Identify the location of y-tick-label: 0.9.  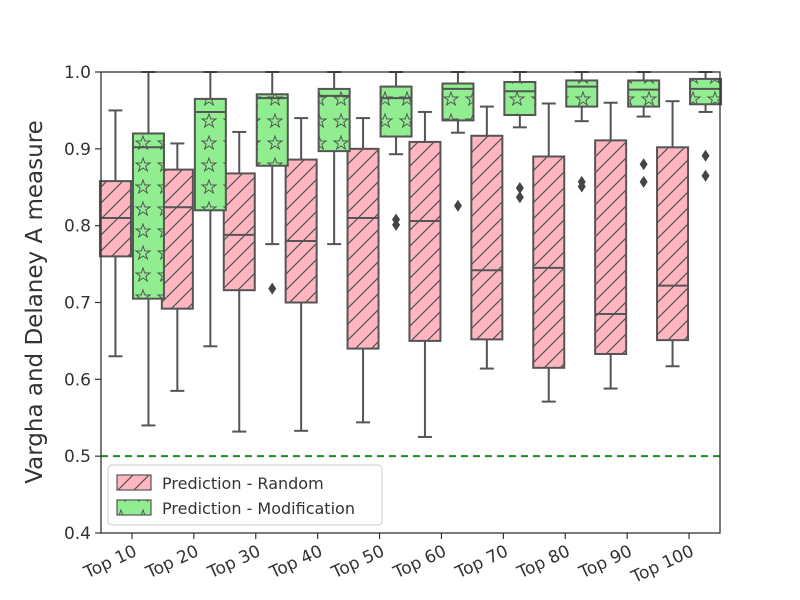
(77, 150).